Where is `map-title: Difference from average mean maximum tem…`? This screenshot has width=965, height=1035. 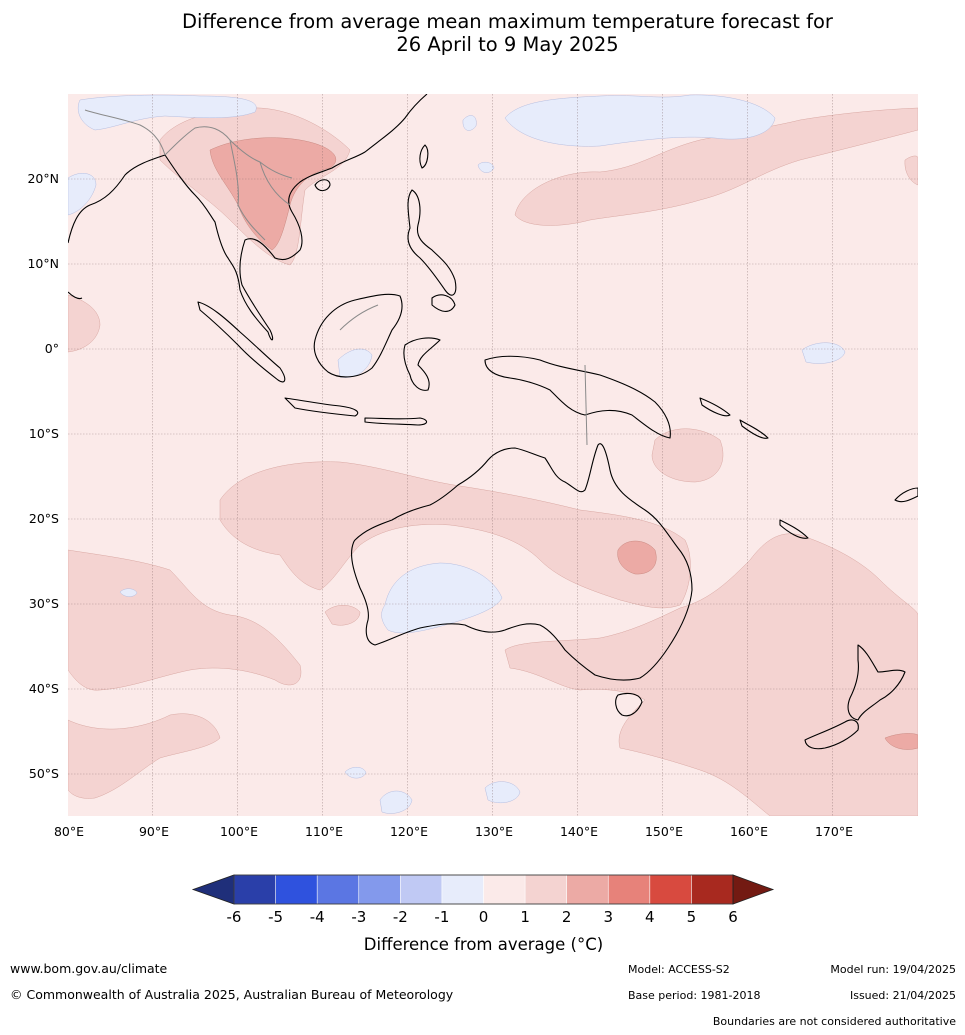
map-title: Difference from average mean maximum tem… is located at coordinates (482, 33).